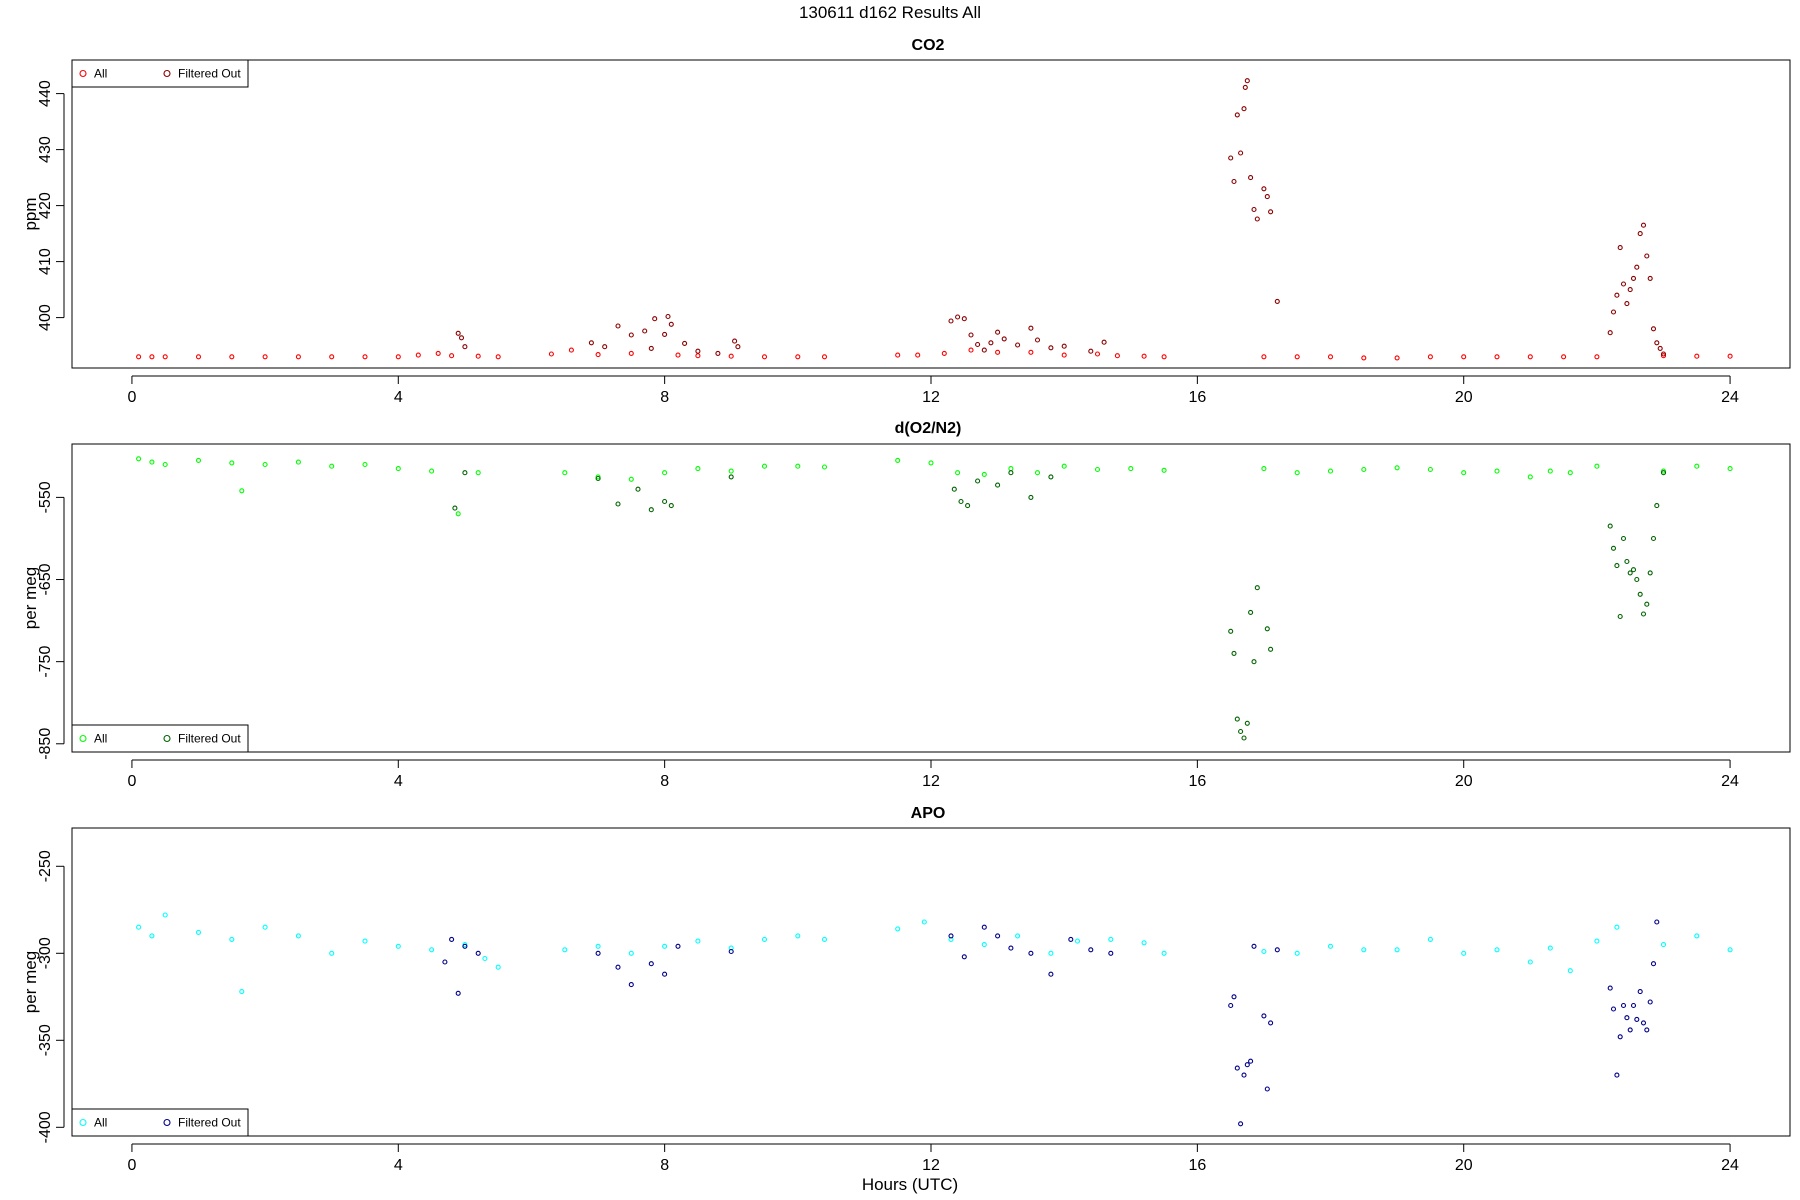 This screenshot has height=1200, width=1800. What do you see at coordinates (1197, 397) in the screenshot?
I see `x-tick-label: 16` at bounding box center [1197, 397].